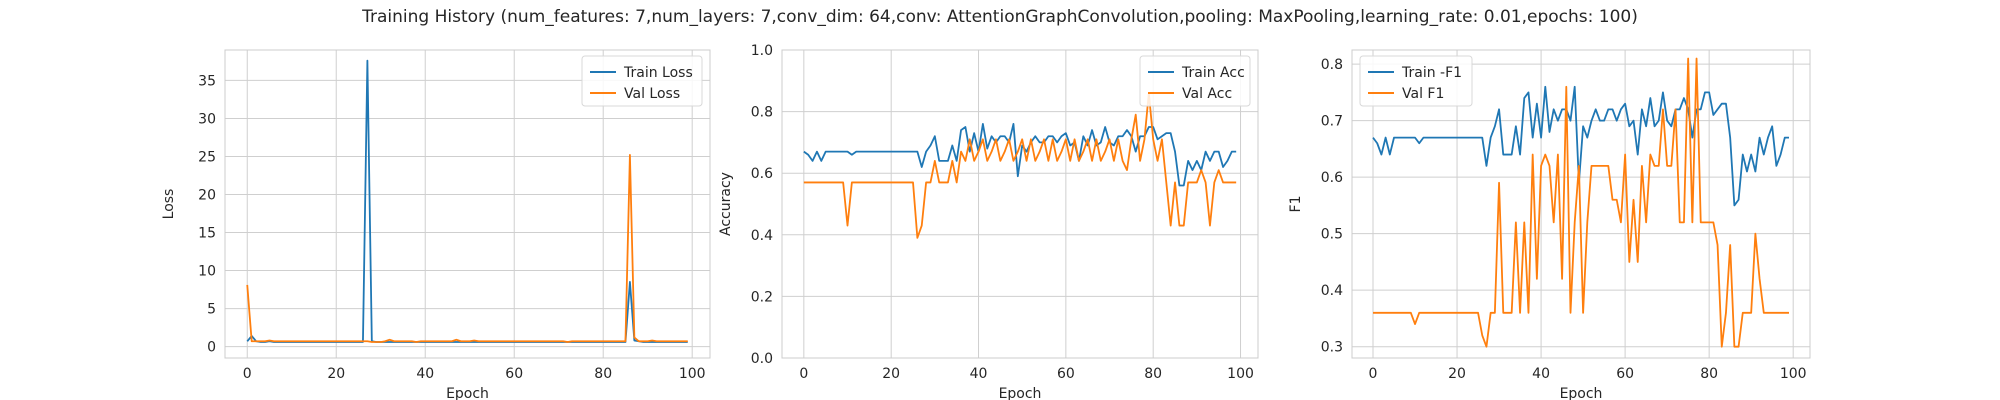 The image size is (2000, 400). Describe the element at coordinates (211, 310) in the screenshot. I see `y-tick-label: 5` at that location.